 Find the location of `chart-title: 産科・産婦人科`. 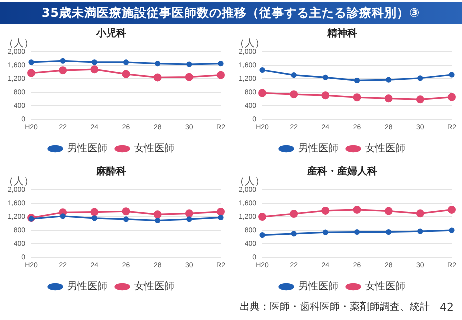

chart-title: 産科・産婦人科 is located at coordinates (342, 172).